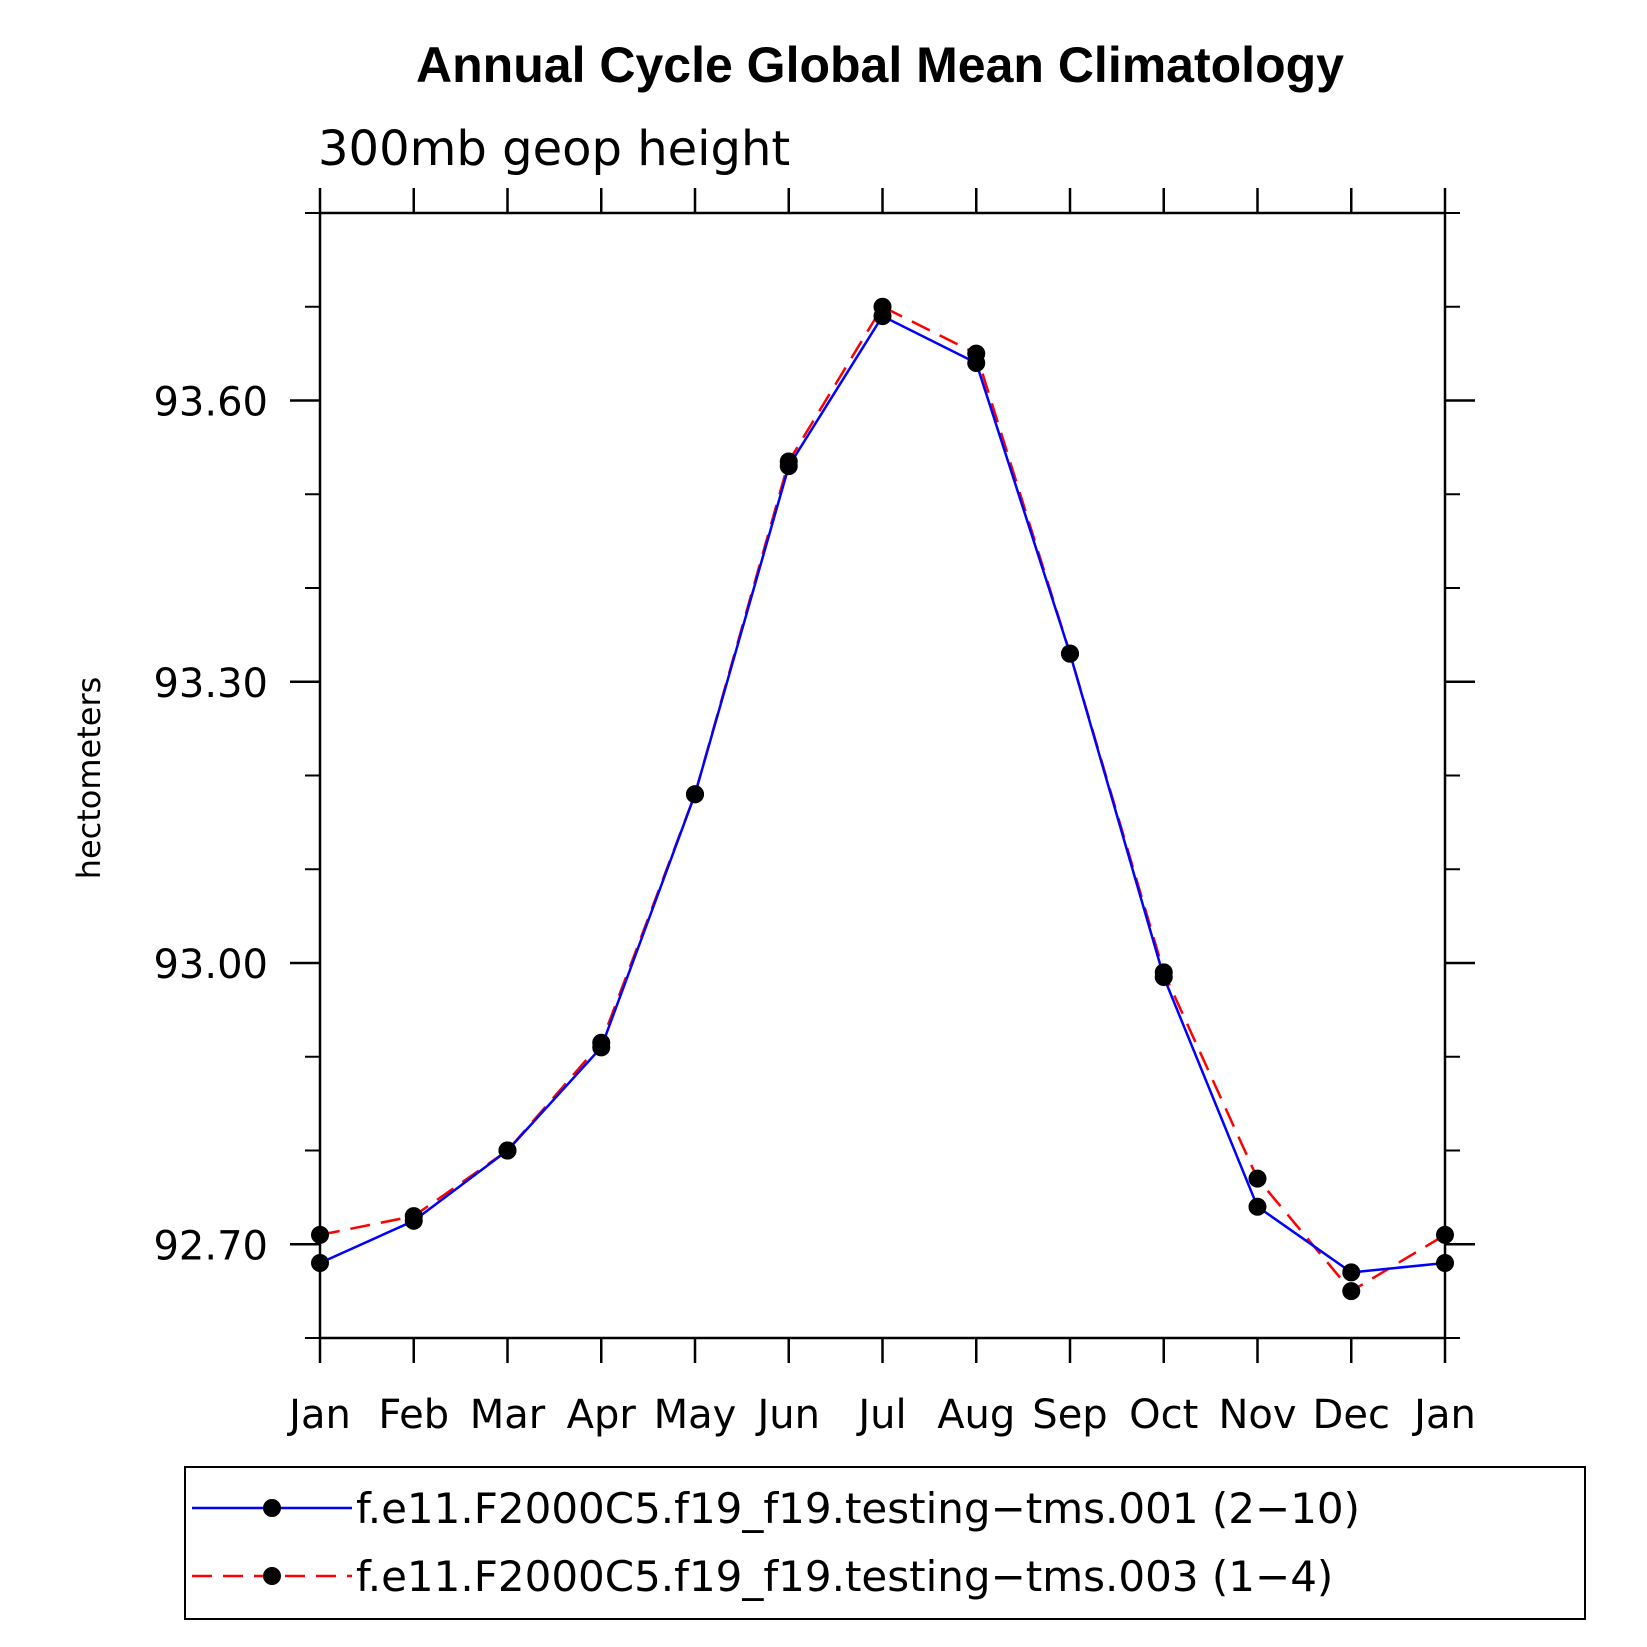  Describe the element at coordinates (1257, 1415) in the screenshot. I see `x-tick-label: Nov` at that location.